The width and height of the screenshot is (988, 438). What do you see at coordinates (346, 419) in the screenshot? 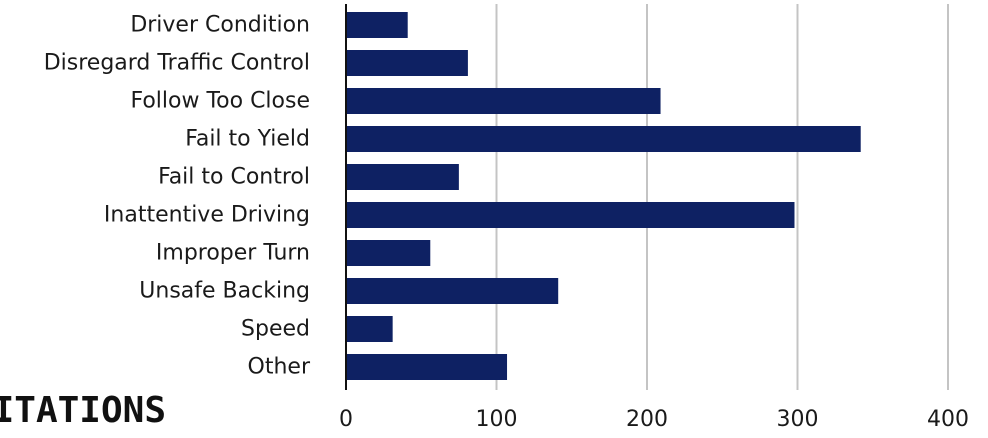
I see `x-tick-label: 0` at bounding box center [346, 419].